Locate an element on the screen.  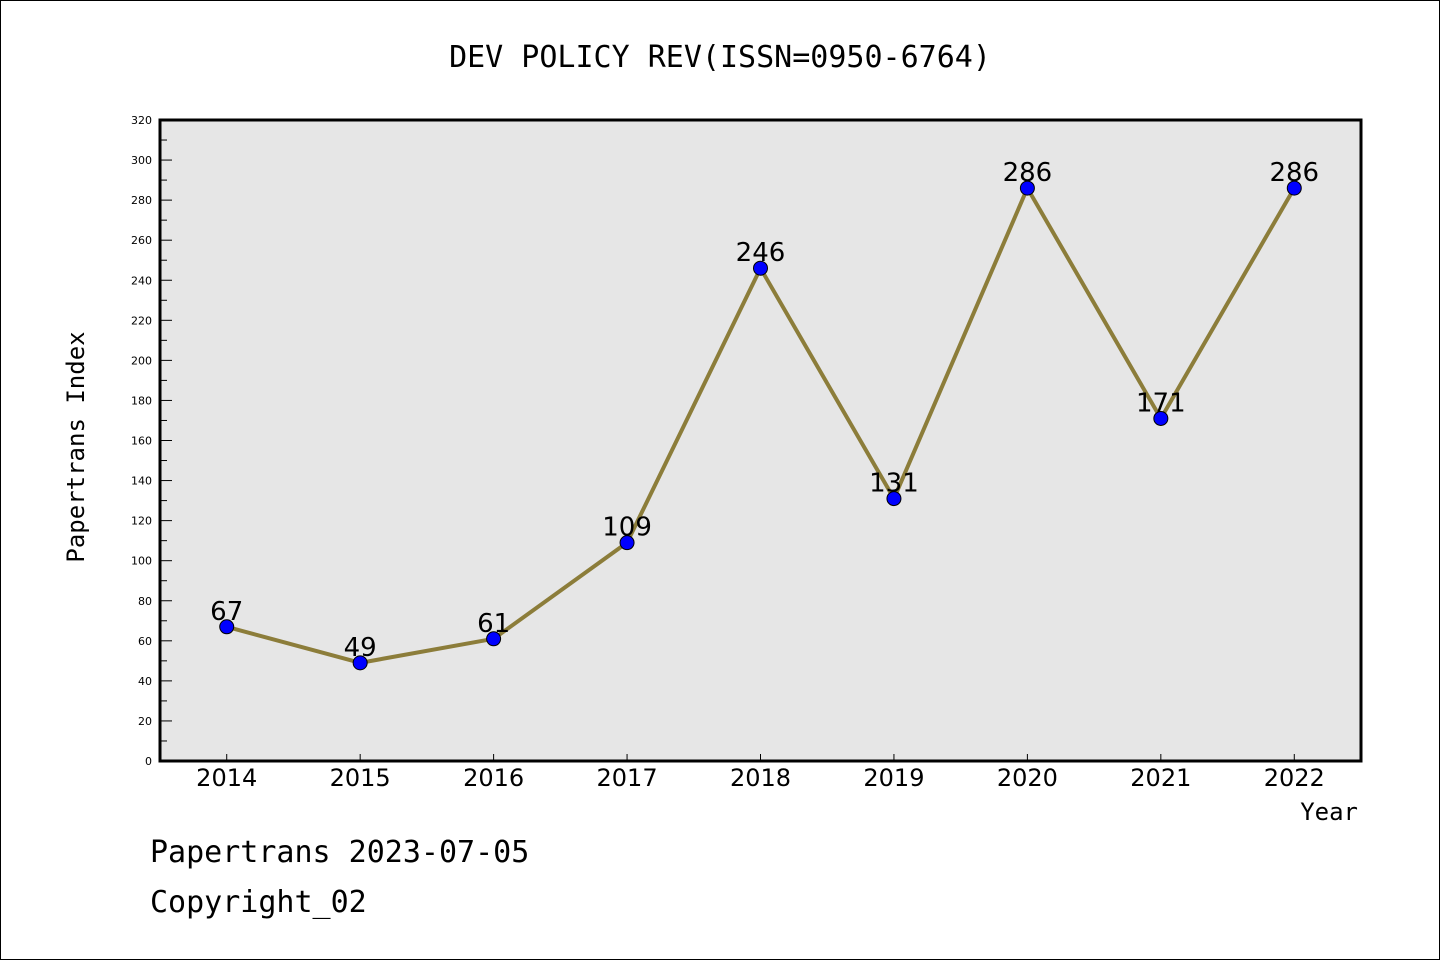
y-tick-label: 60 is located at coordinates (145, 641).